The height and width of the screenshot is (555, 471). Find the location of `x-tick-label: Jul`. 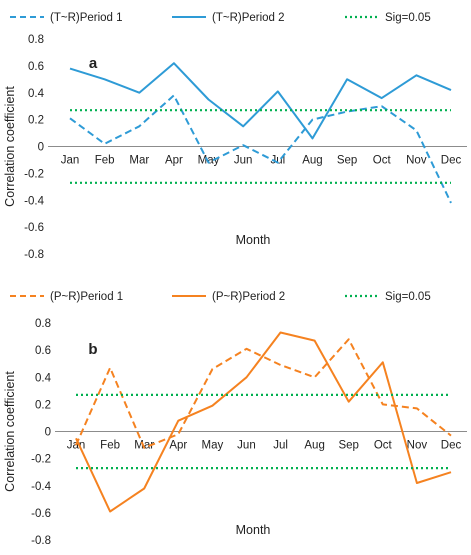

x-tick-label: Jul is located at coordinates (280, 446).